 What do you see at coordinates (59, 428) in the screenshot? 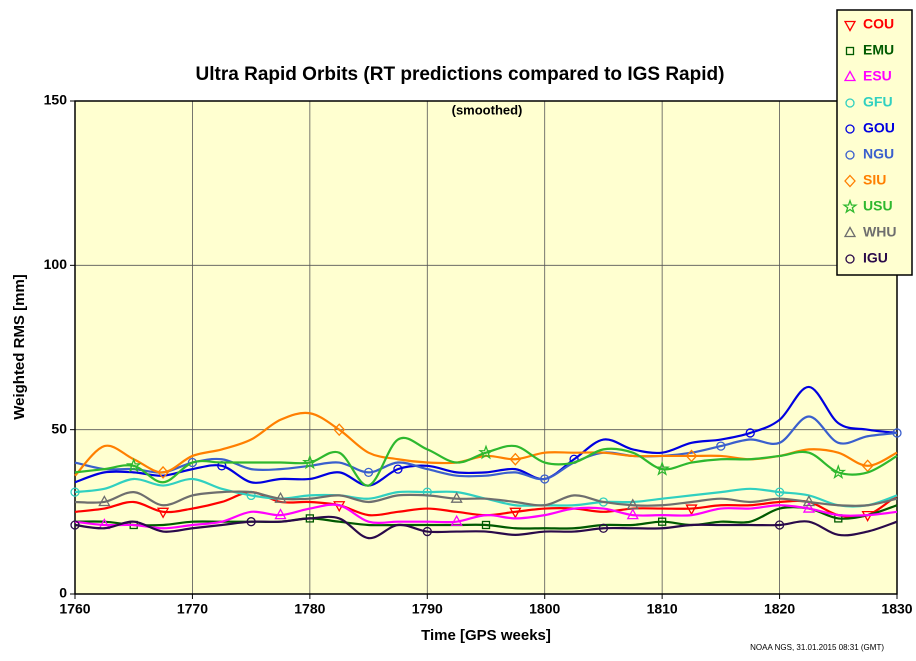
I see `y-tick-label: 50` at bounding box center [59, 428].